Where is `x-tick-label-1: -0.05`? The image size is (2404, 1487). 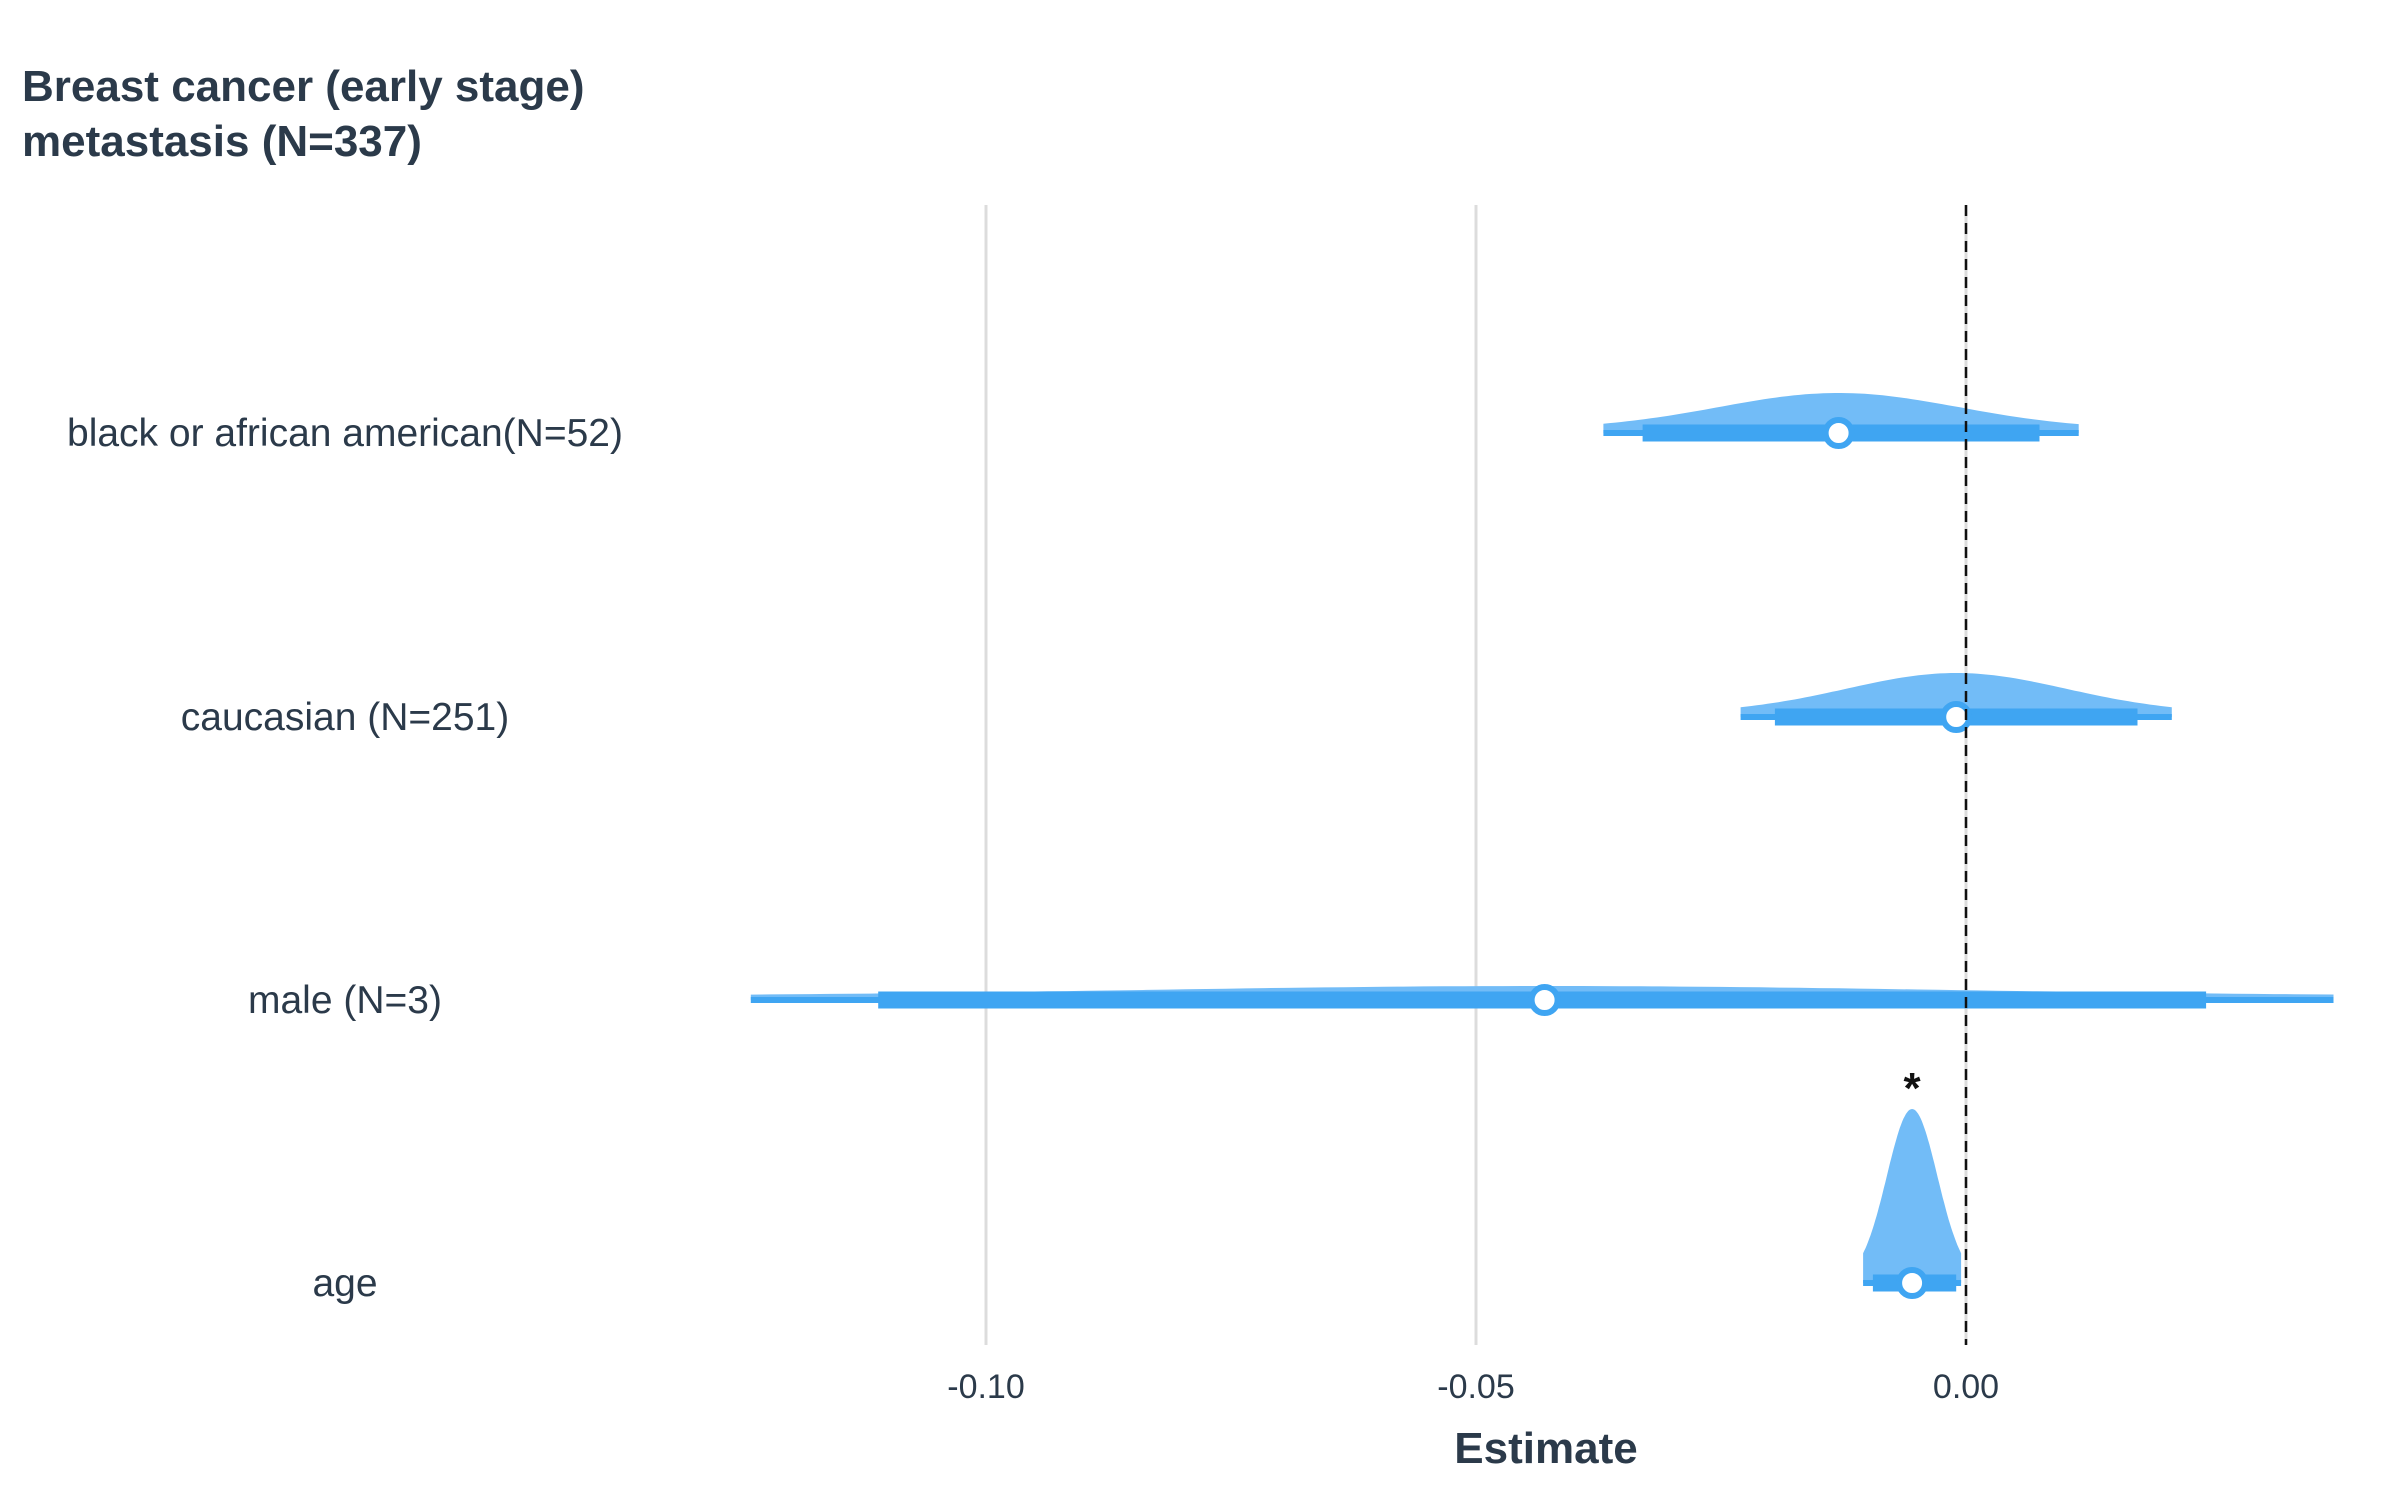 x-tick-label-1: -0.05 is located at coordinates (1476, 1387).